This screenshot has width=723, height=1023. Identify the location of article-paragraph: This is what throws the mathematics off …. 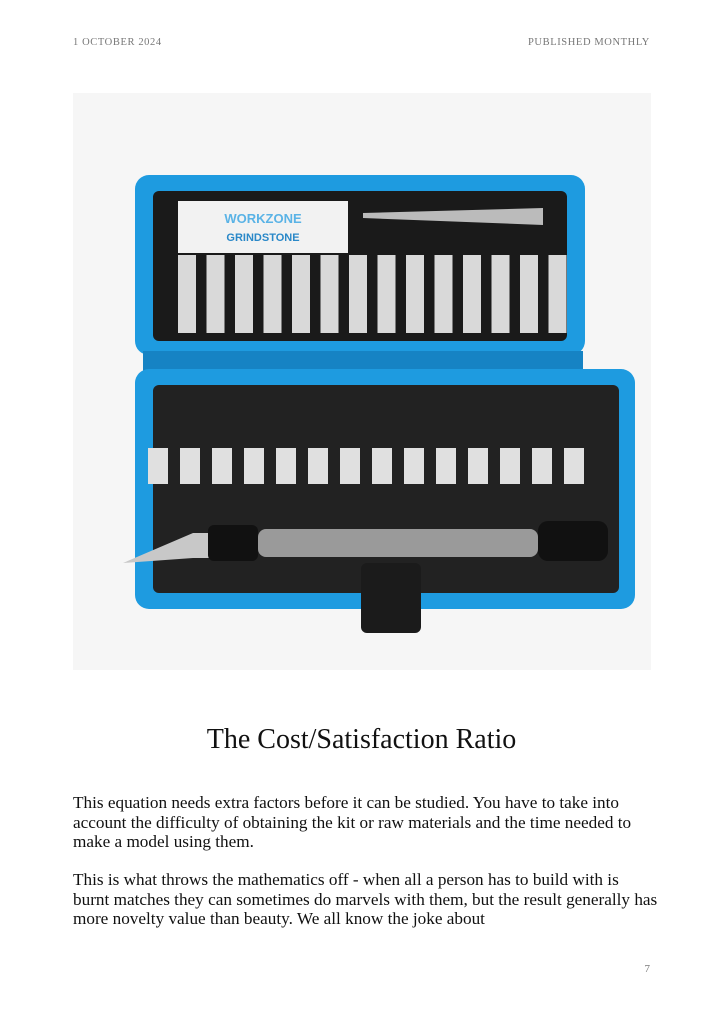
(365, 899).